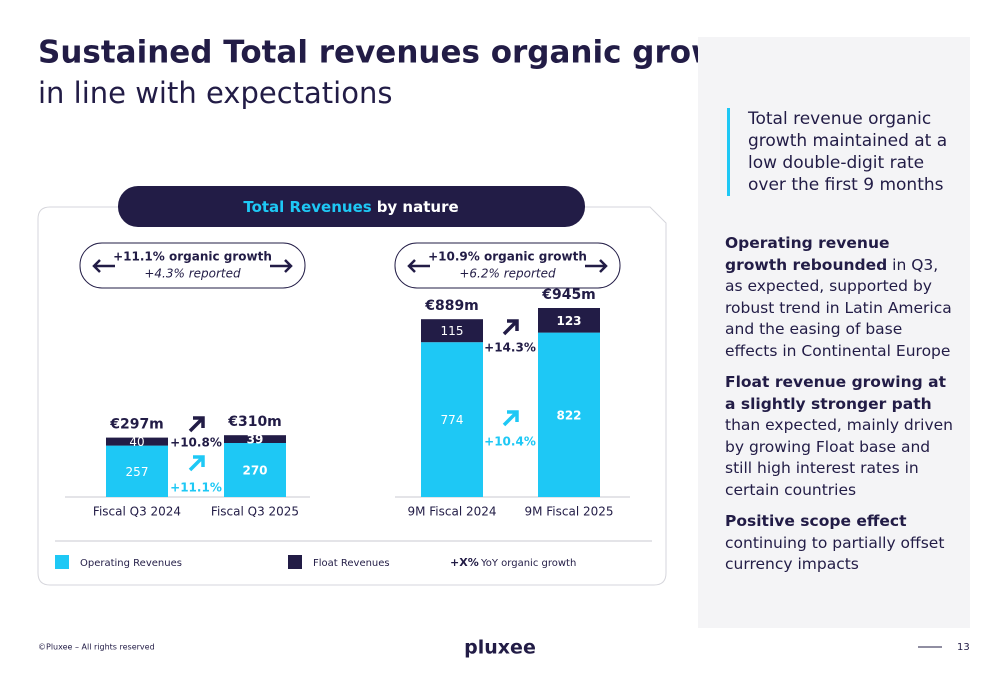 Image resolution: width=1000 pixels, height=685 pixels. I want to click on x-tick-label: 9M Fiscal 2024, so click(451, 512).